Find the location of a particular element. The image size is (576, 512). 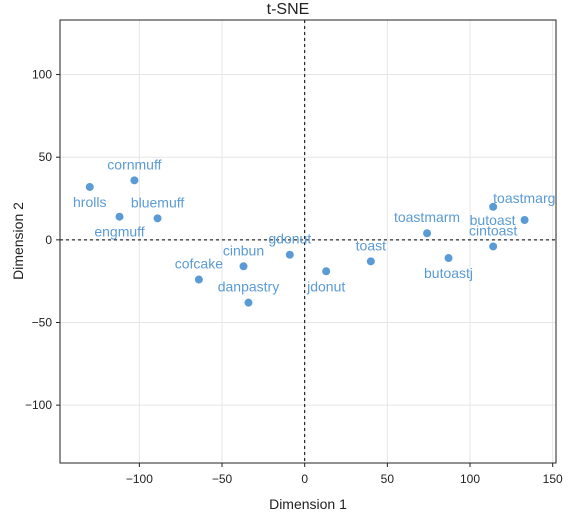

data-point-butoast is located at coordinates (524, 220).